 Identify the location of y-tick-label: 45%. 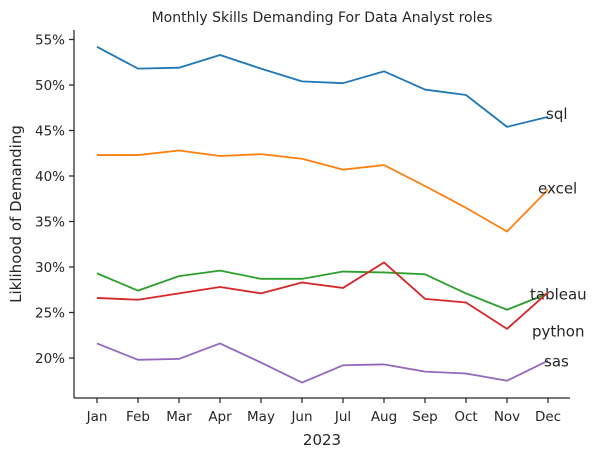
(50, 132).